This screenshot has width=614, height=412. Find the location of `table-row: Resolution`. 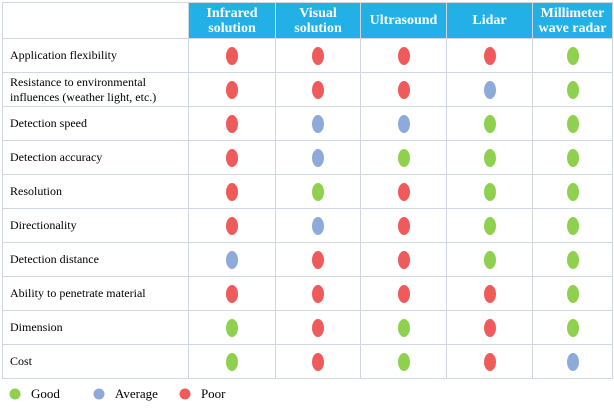

table-row: Resolution is located at coordinates (307, 191).